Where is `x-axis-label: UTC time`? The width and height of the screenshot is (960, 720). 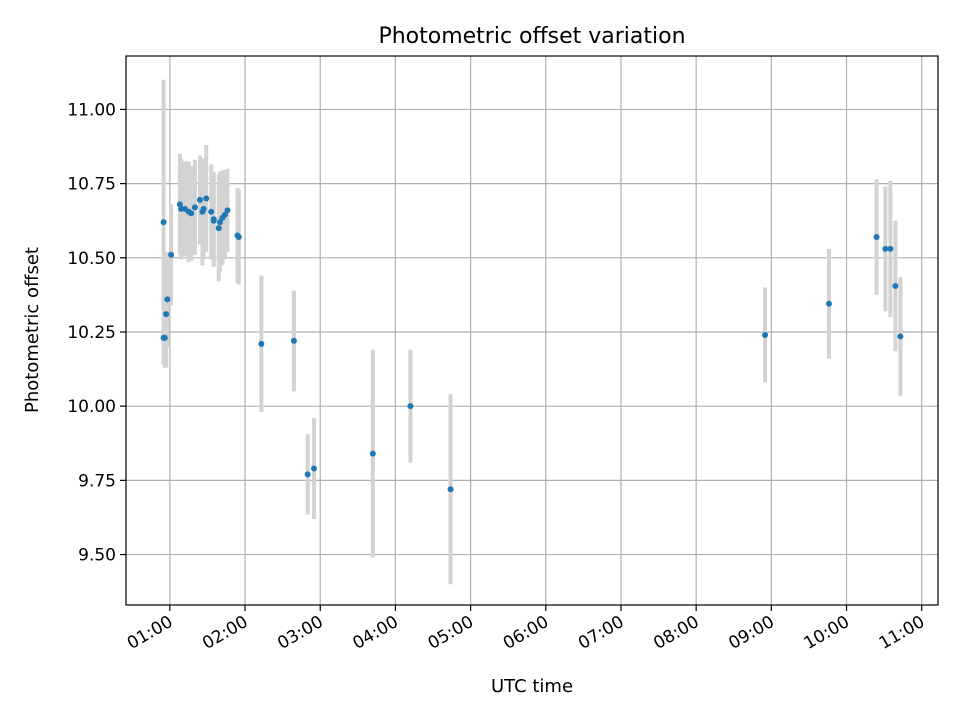 x-axis-label: UTC time is located at coordinates (532, 686).